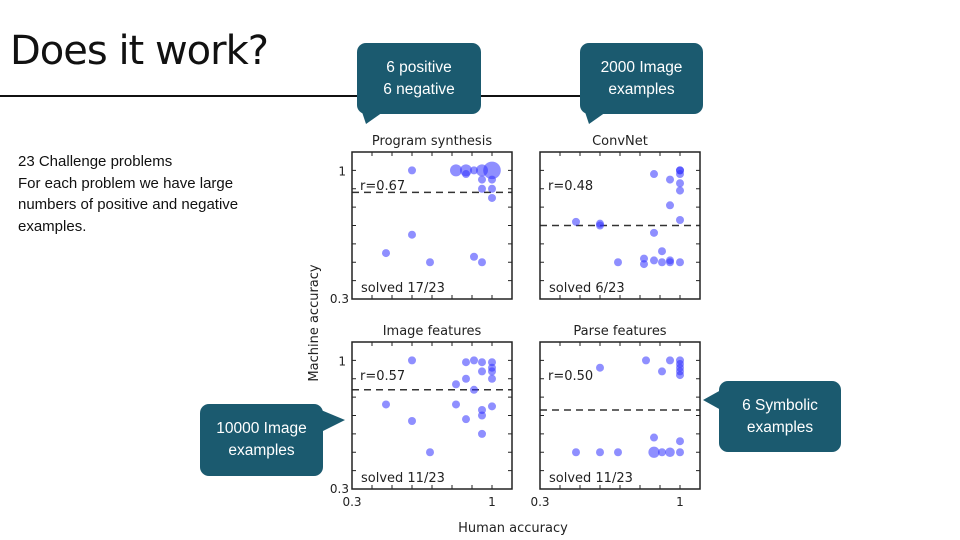  What do you see at coordinates (619, 331) in the screenshot?
I see `panel-title: Parse features` at bounding box center [619, 331].